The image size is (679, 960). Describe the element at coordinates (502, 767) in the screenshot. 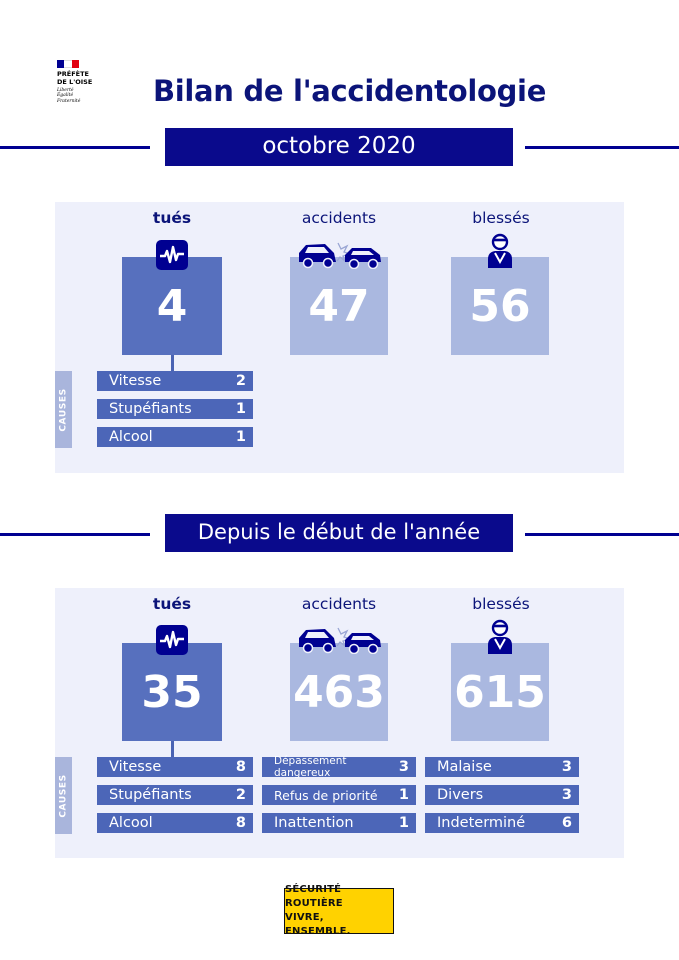

I see `year-cause-row: Malaise 3` at that location.